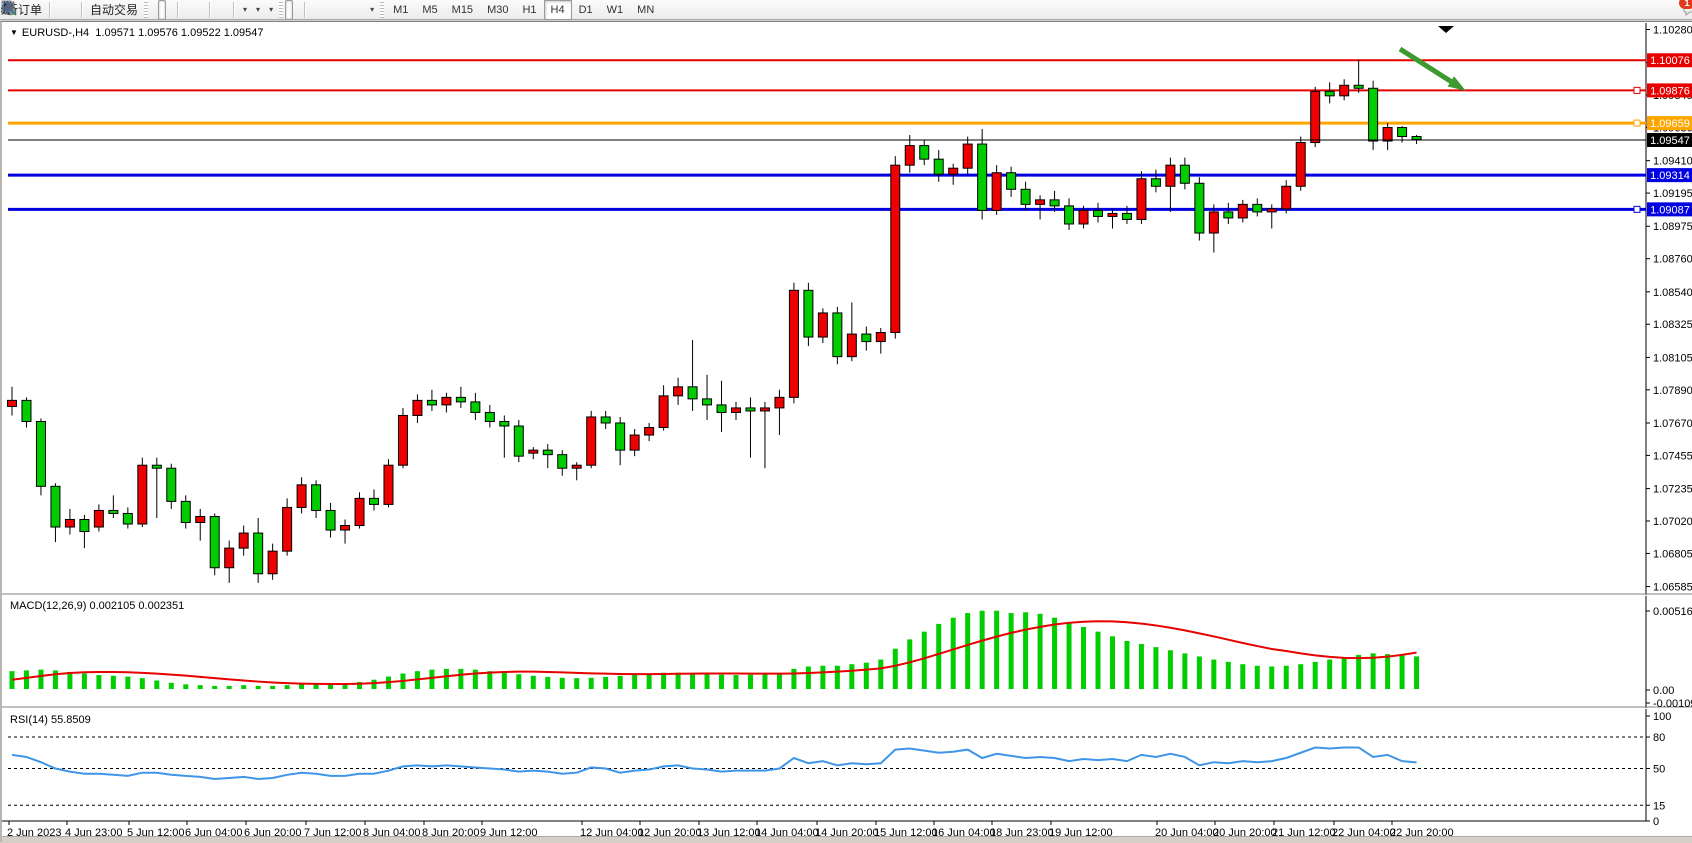 The image size is (1692, 843). What do you see at coordinates (74, 10) in the screenshot?
I see `signals-button` at bounding box center [74, 10].